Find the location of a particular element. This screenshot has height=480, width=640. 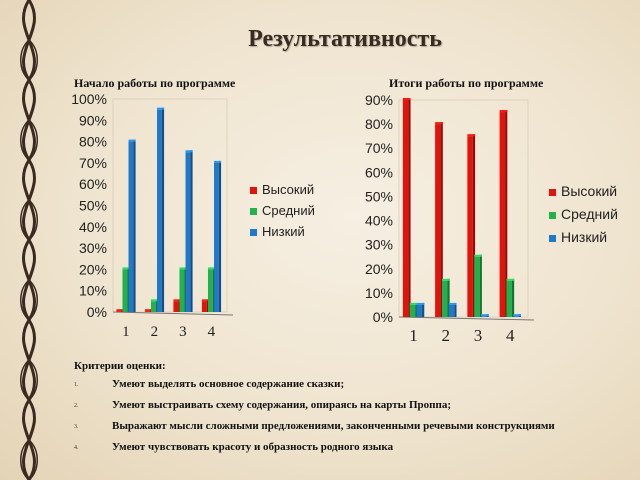

chart-left-title: Начало работы по программе is located at coordinates (155, 83).